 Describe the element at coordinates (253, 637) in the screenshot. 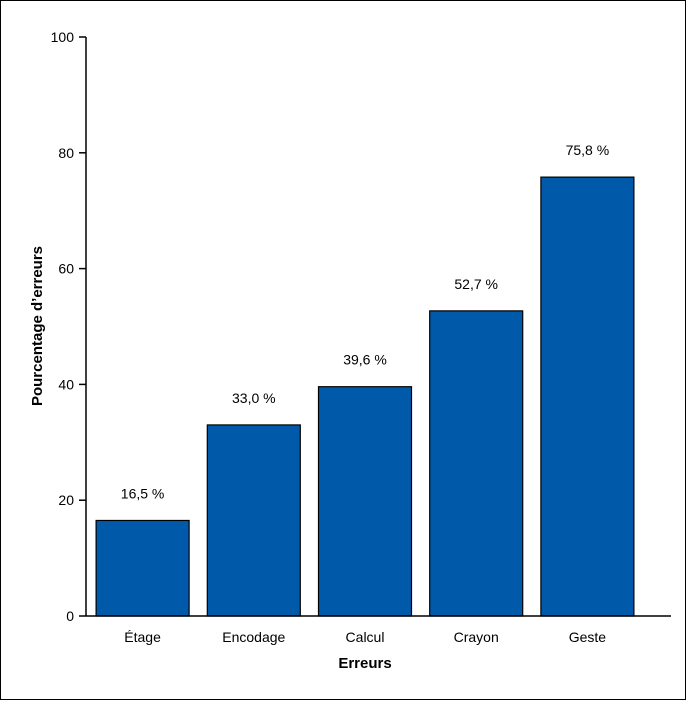

I see `x-tick-label-1: Encodage` at that location.